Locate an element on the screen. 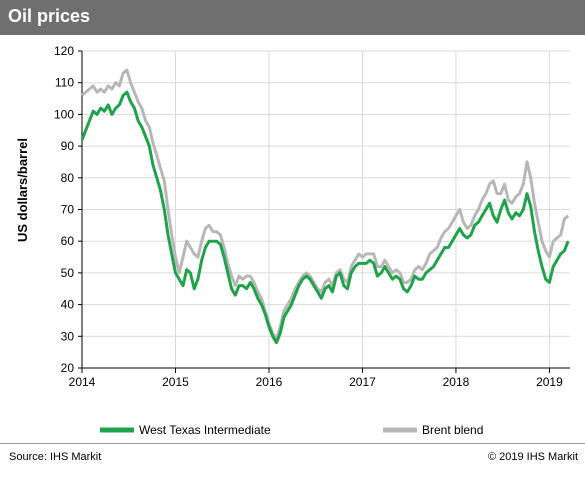  source-note: Source: IHS Markit is located at coordinates (55, 457).